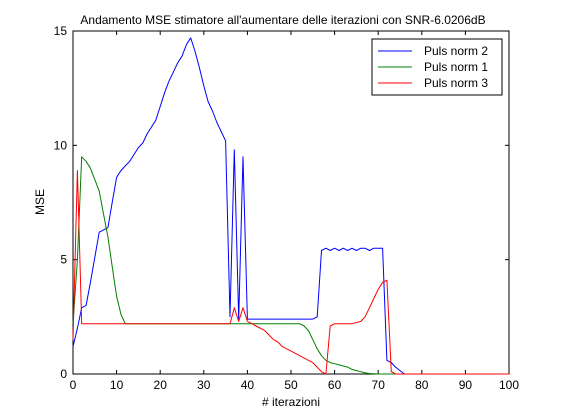 This screenshot has width=561, height=420. I want to click on y-tick-label: 5, so click(63, 260).